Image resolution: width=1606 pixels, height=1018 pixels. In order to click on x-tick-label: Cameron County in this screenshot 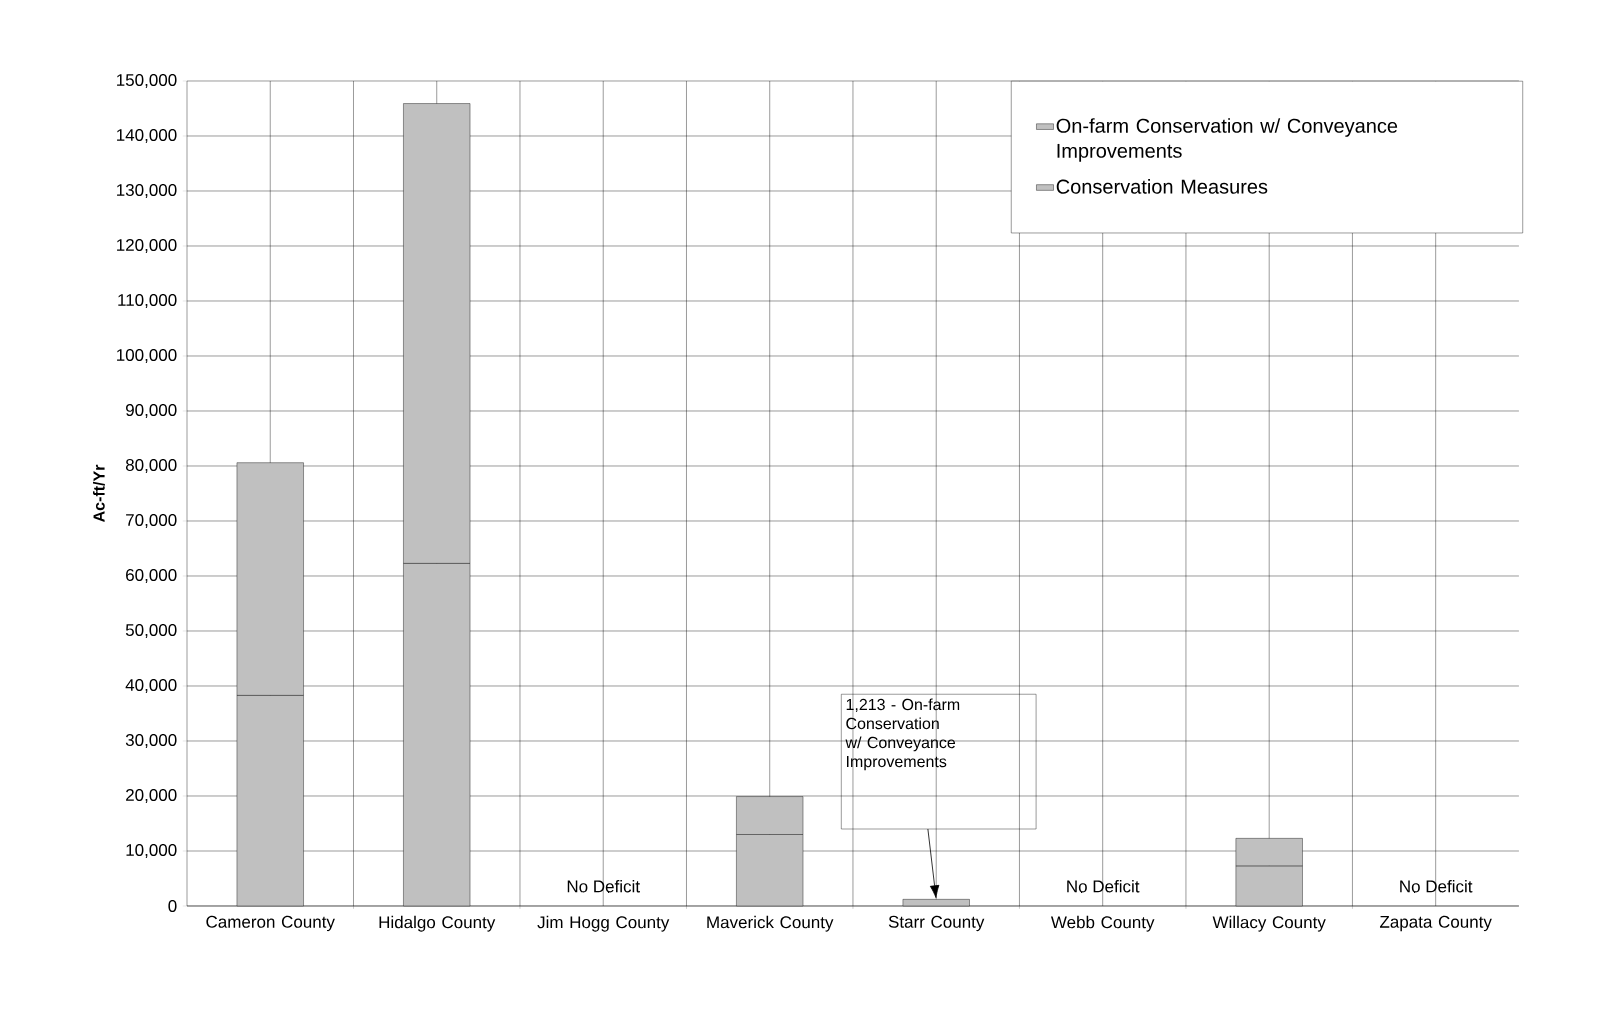, I will do `click(270, 923)`.